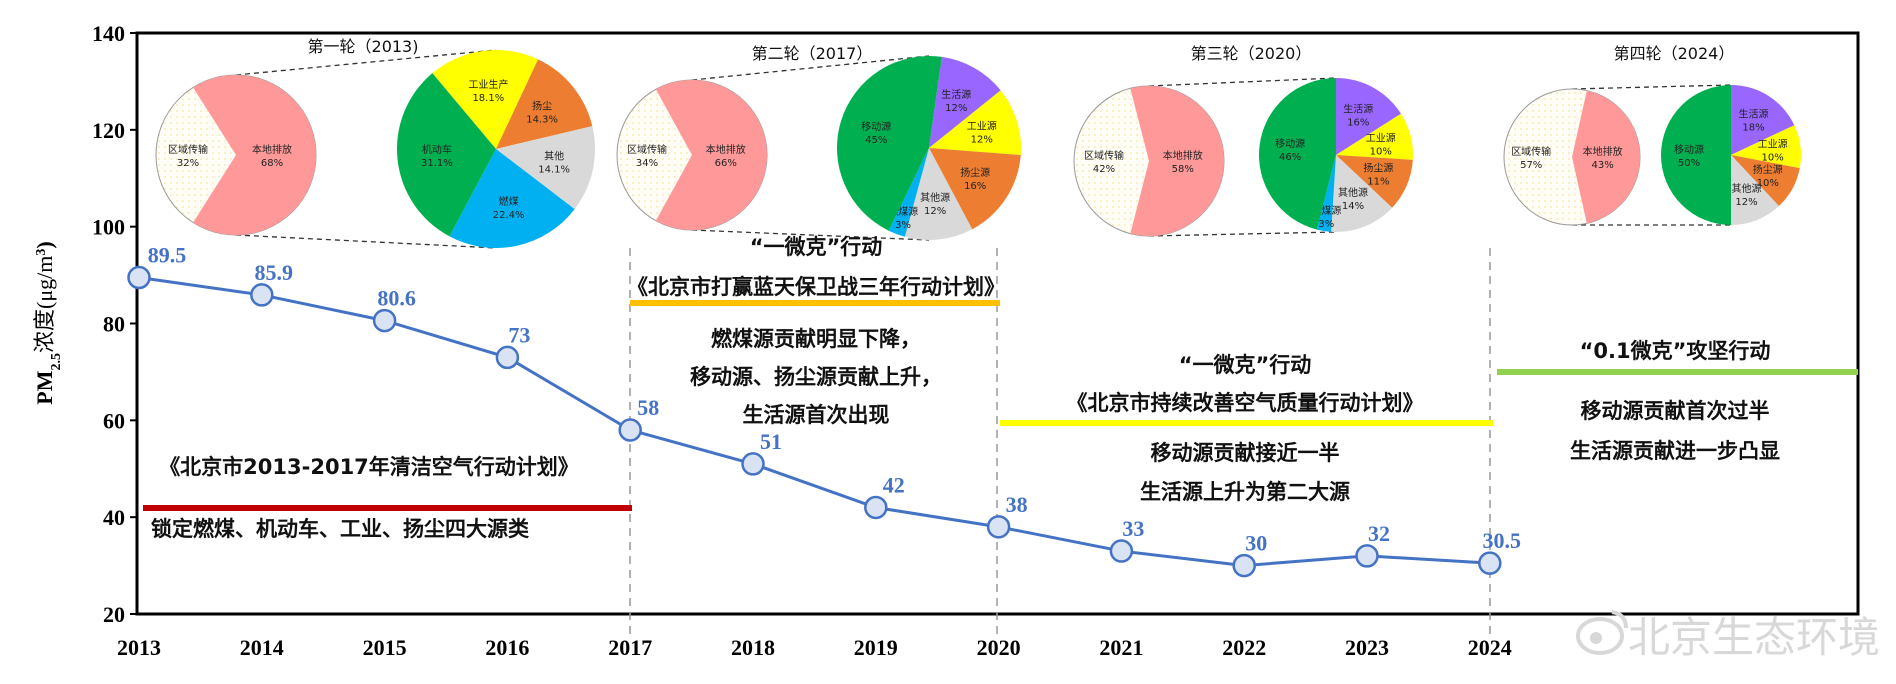  Describe the element at coordinates (1245, 492) in the screenshot. I see `period-note: 生活源上升为第二大源` at that location.